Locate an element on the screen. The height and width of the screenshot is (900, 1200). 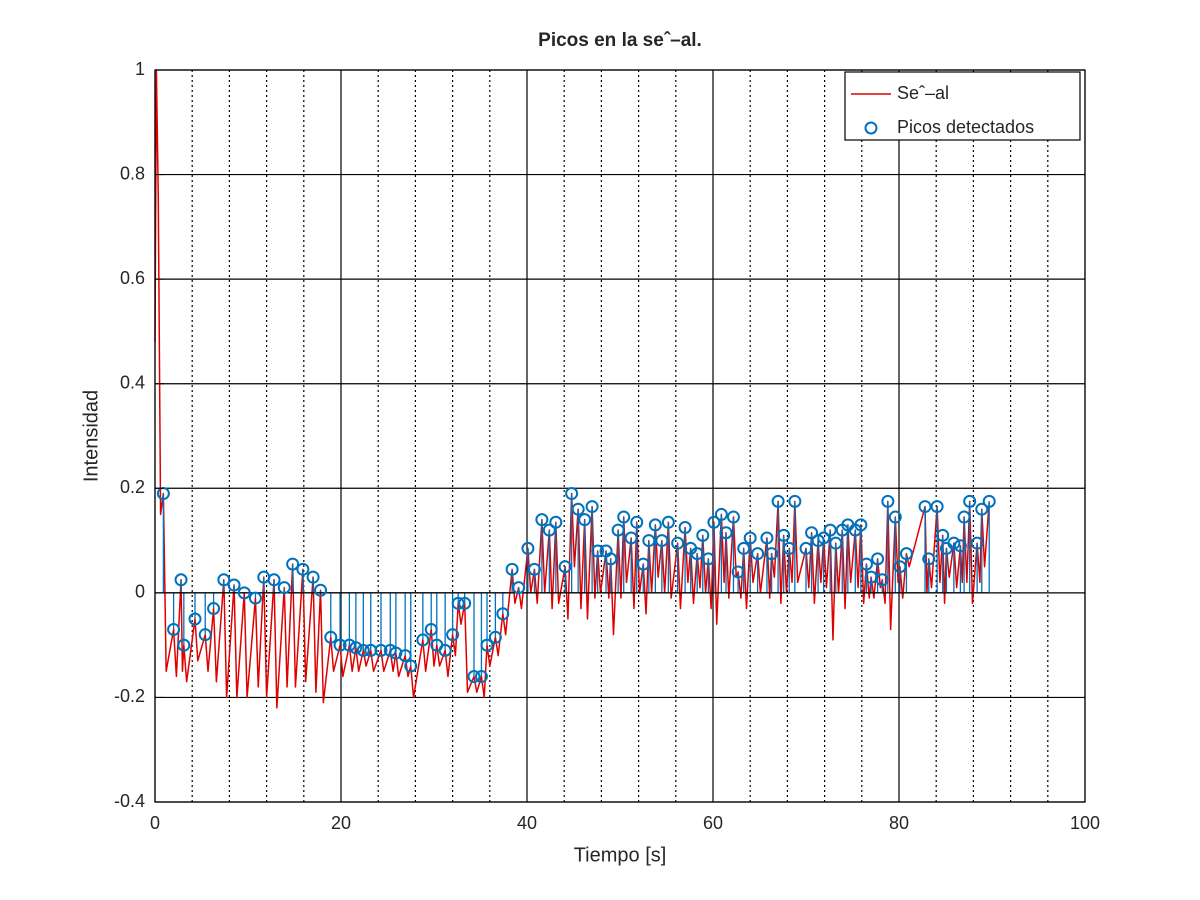
y-axis-label: Intensidad is located at coordinates (91, 436).